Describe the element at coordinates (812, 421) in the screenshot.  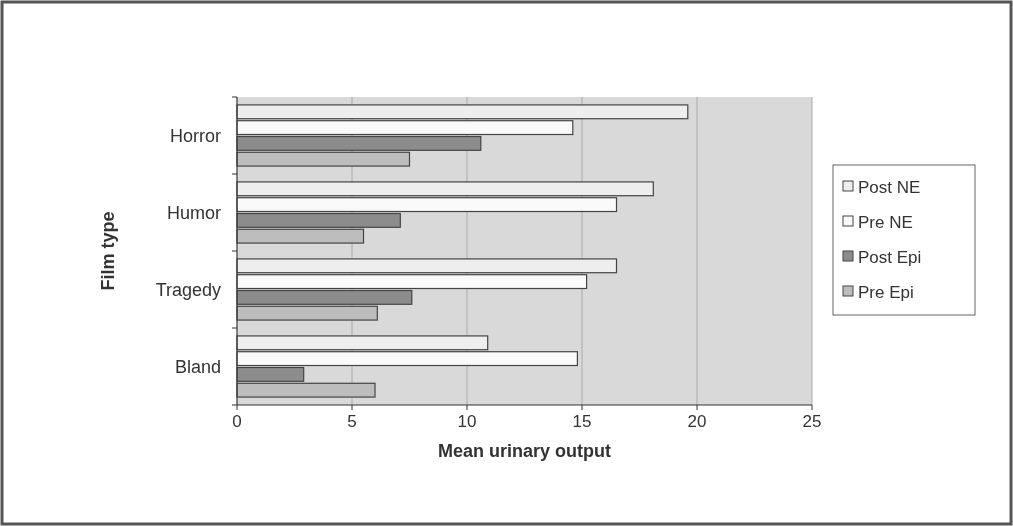
I see `x-tick-label: 25` at that location.